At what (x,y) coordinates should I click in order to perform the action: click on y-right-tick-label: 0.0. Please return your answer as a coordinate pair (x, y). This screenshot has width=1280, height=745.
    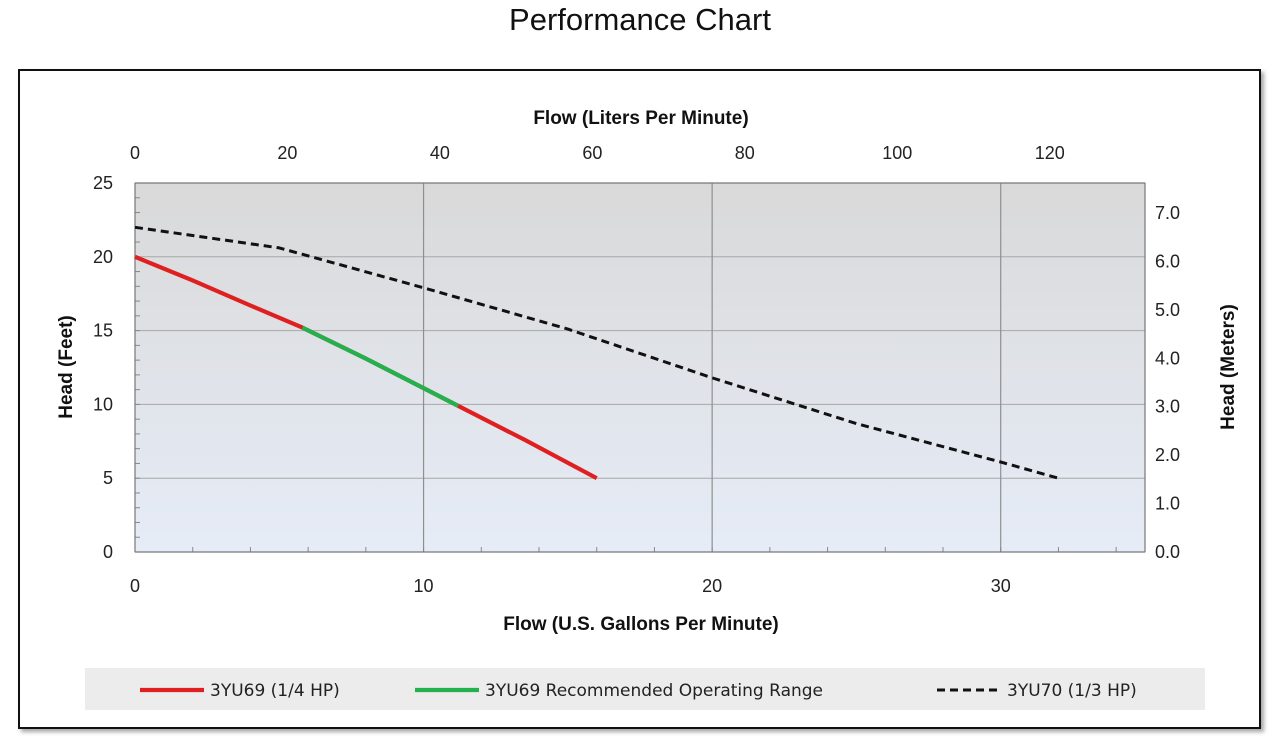
    Looking at the image, I should click on (1167, 552).